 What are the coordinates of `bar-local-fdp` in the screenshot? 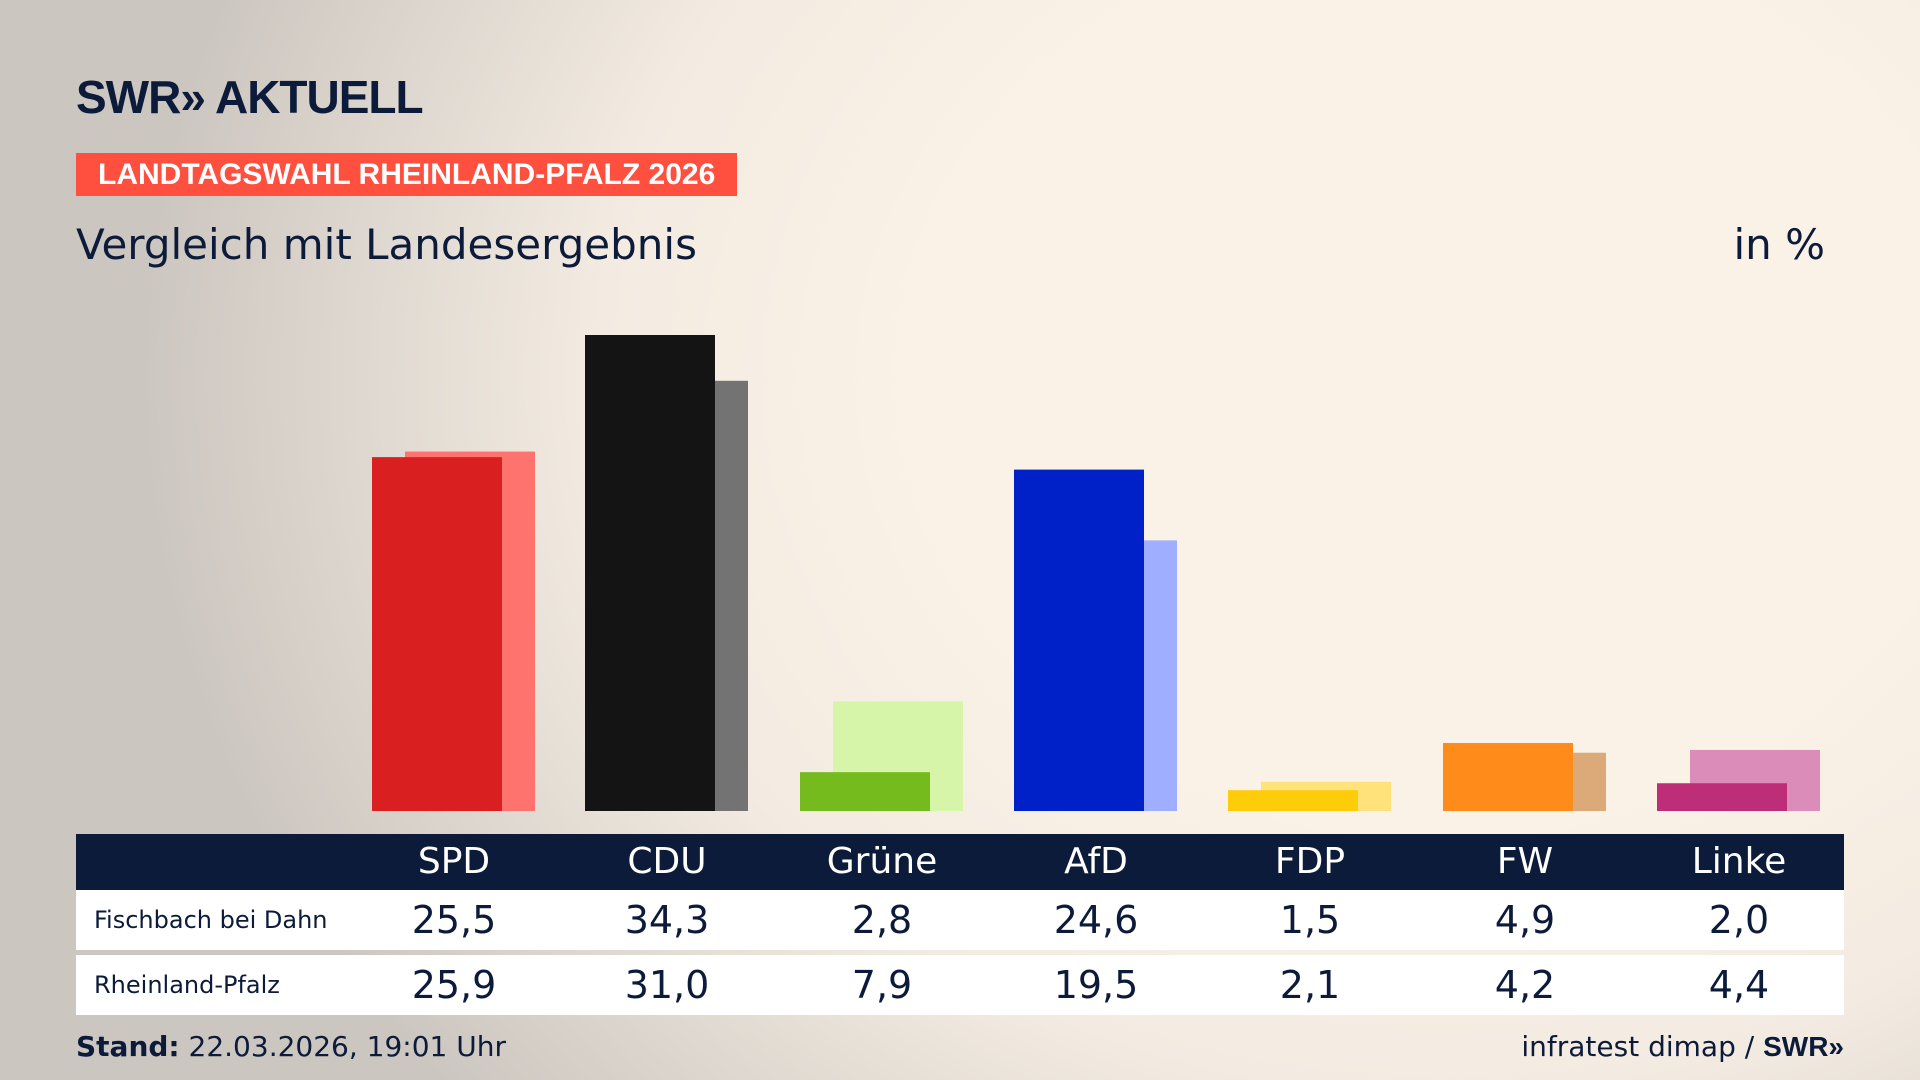 It's located at (1293, 800).